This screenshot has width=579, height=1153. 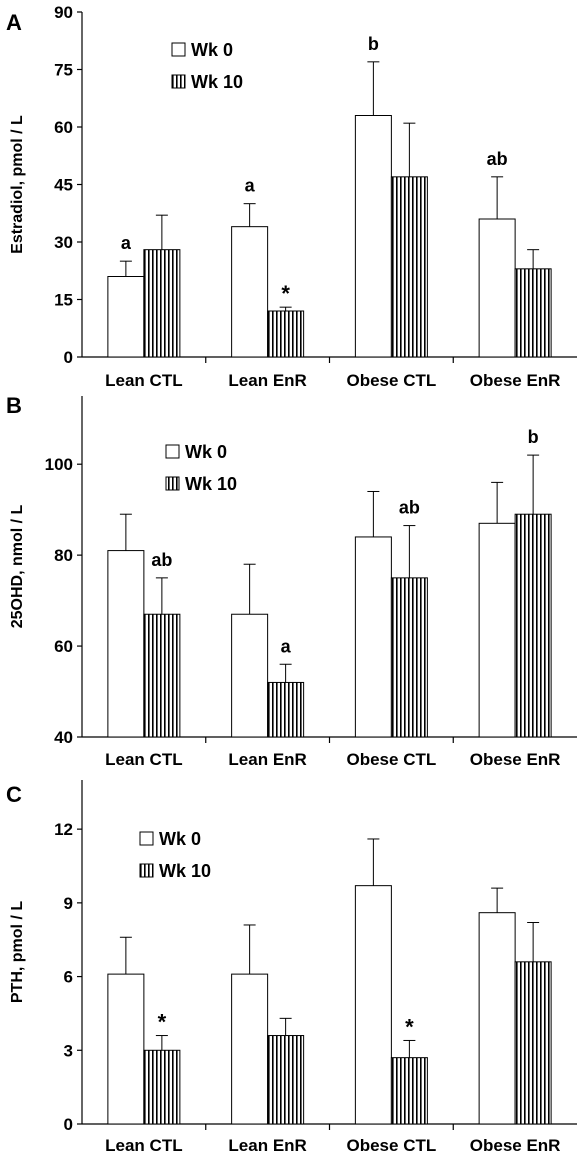 What do you see at coordinates (14, 22) in the screenshot?
I see `panel-label: A` at bounding box center [14, 22].